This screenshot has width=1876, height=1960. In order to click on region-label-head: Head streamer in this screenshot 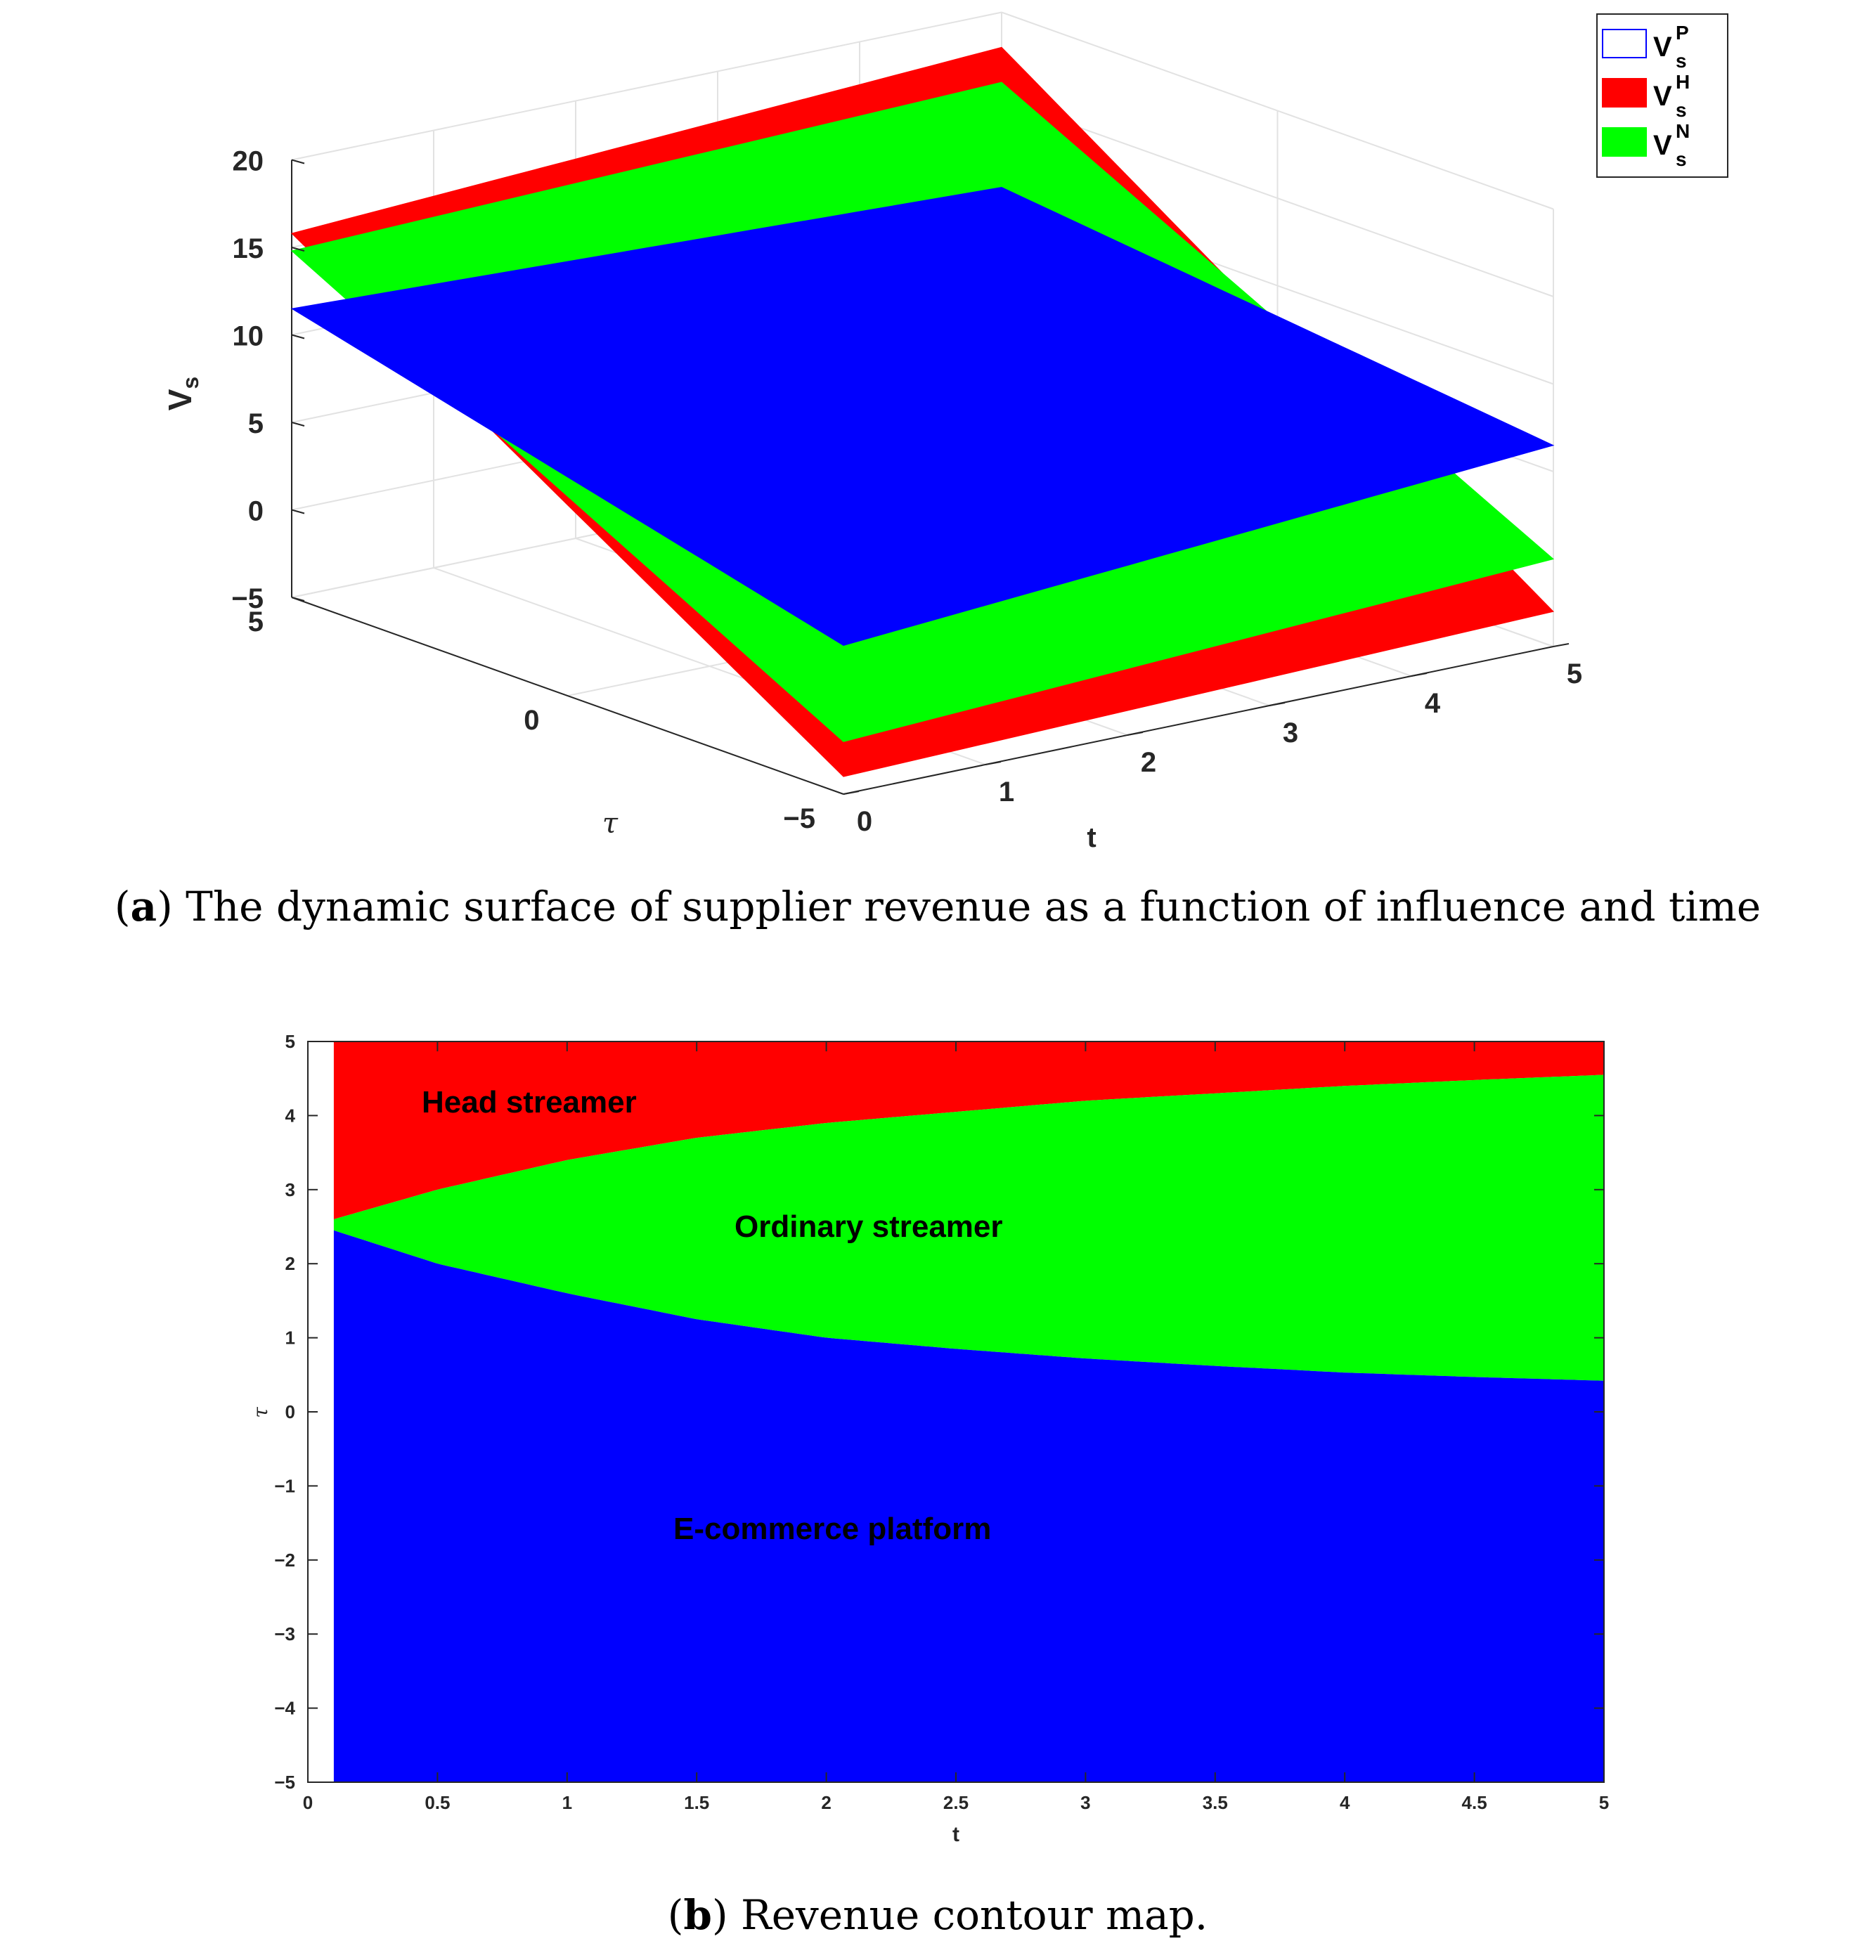, I will do `click(529, 1102)`.